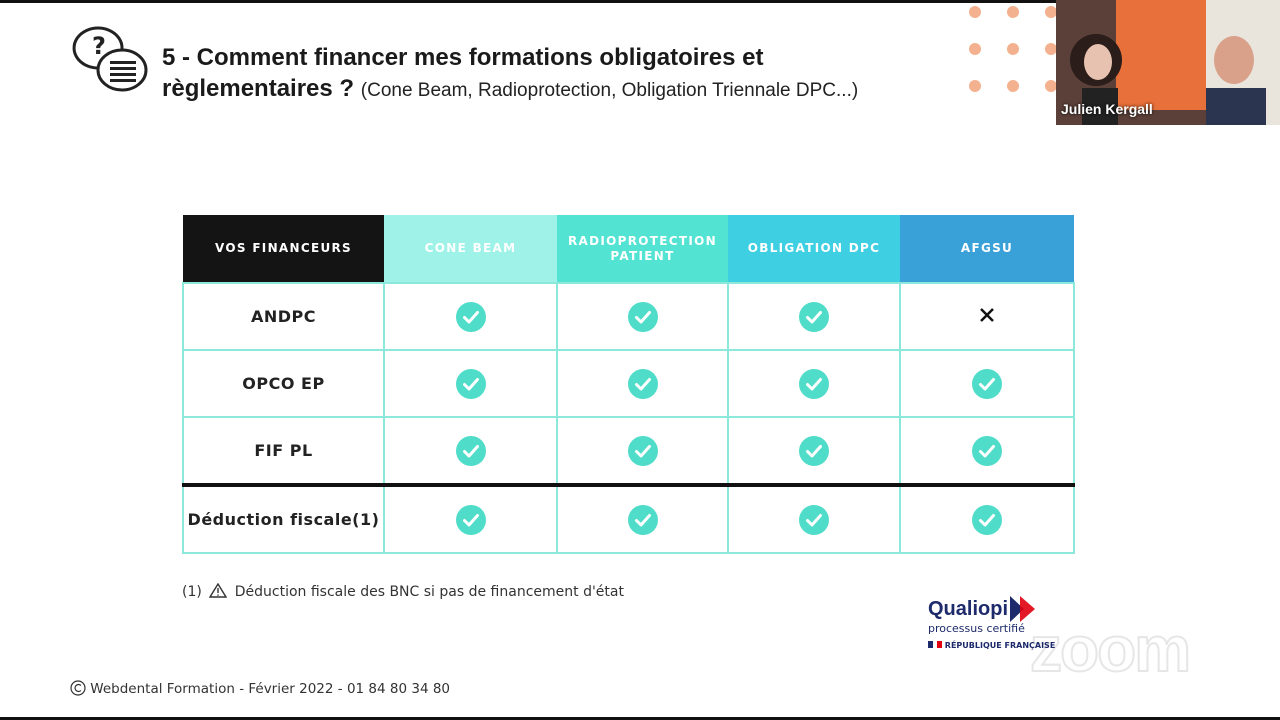 This screenshot has height=720, width=1280. I want to click on badge-tagline: processus certifié, so click(976, 628).